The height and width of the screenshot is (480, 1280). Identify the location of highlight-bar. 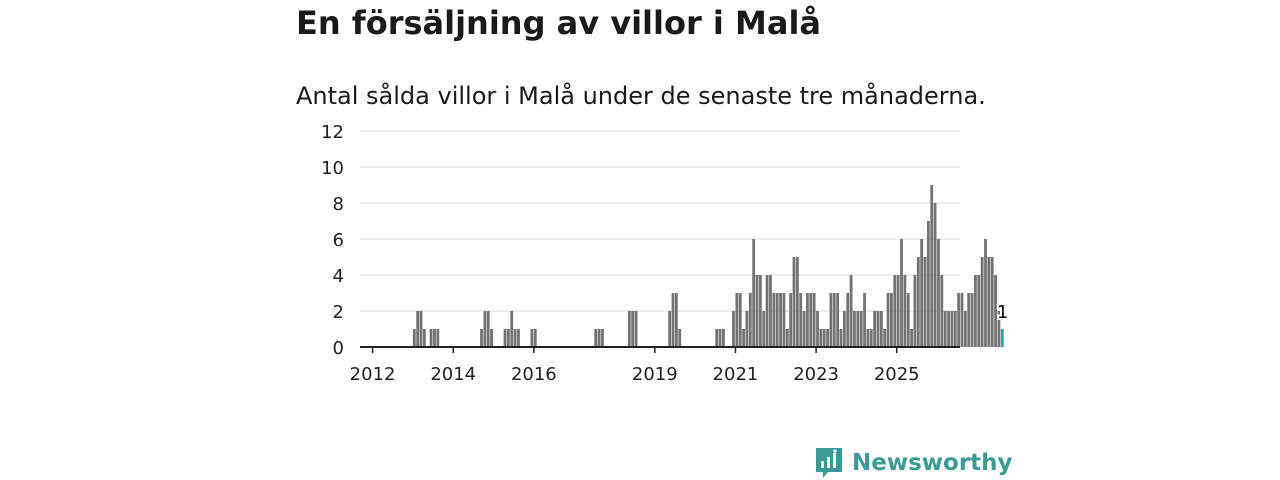
(1002, 338).